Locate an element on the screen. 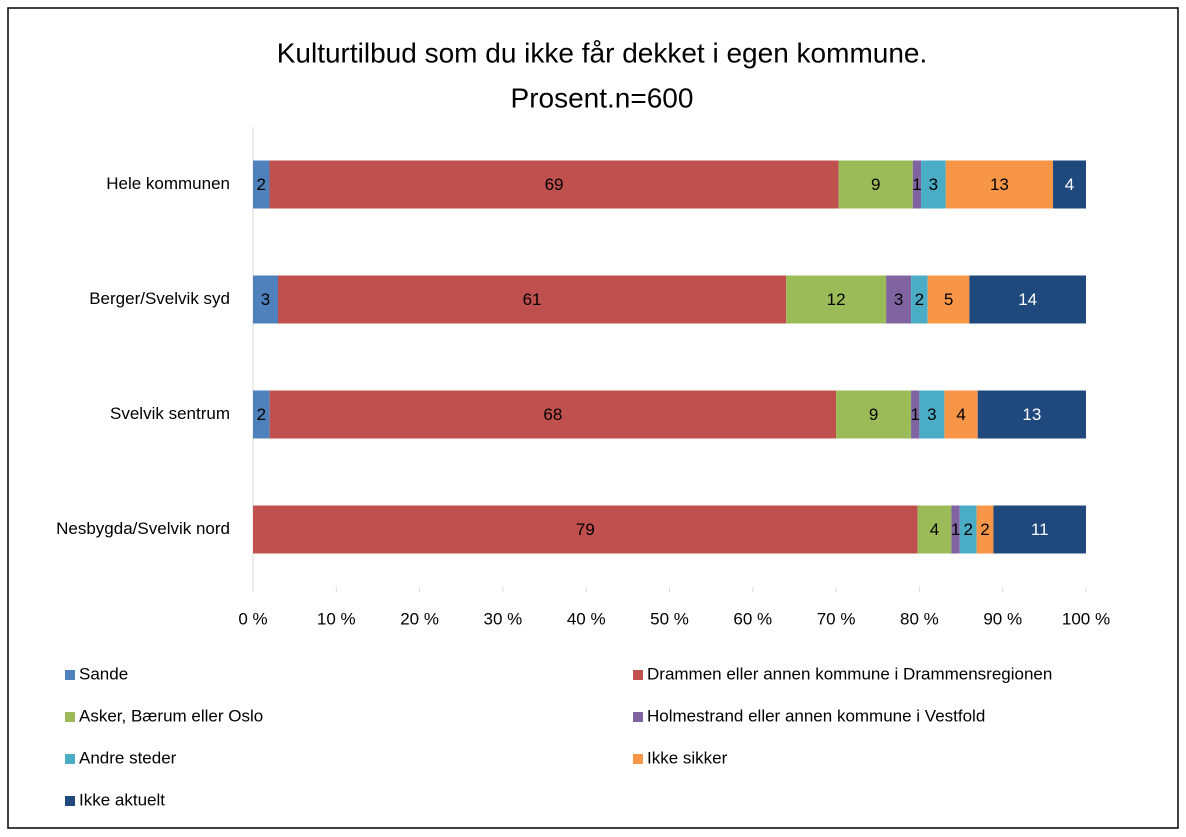 The height and width of the screenshot is (837, 1186). y-tick-label: Berger/Svelvik syd is located at coordinates (159, 298).